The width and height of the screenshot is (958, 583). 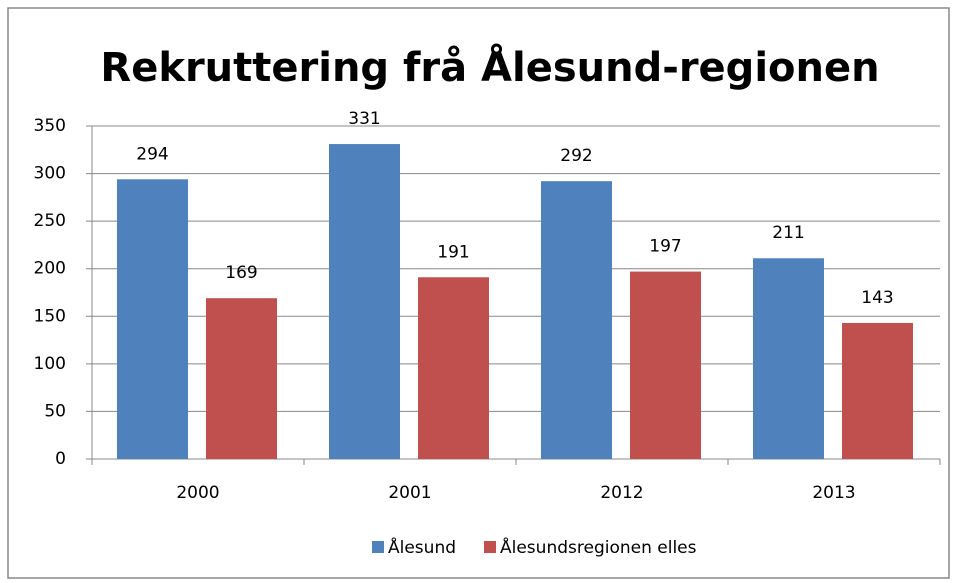 I want to click on legend-label: Ålesundsregionen elles, so click(x=598, y=547).